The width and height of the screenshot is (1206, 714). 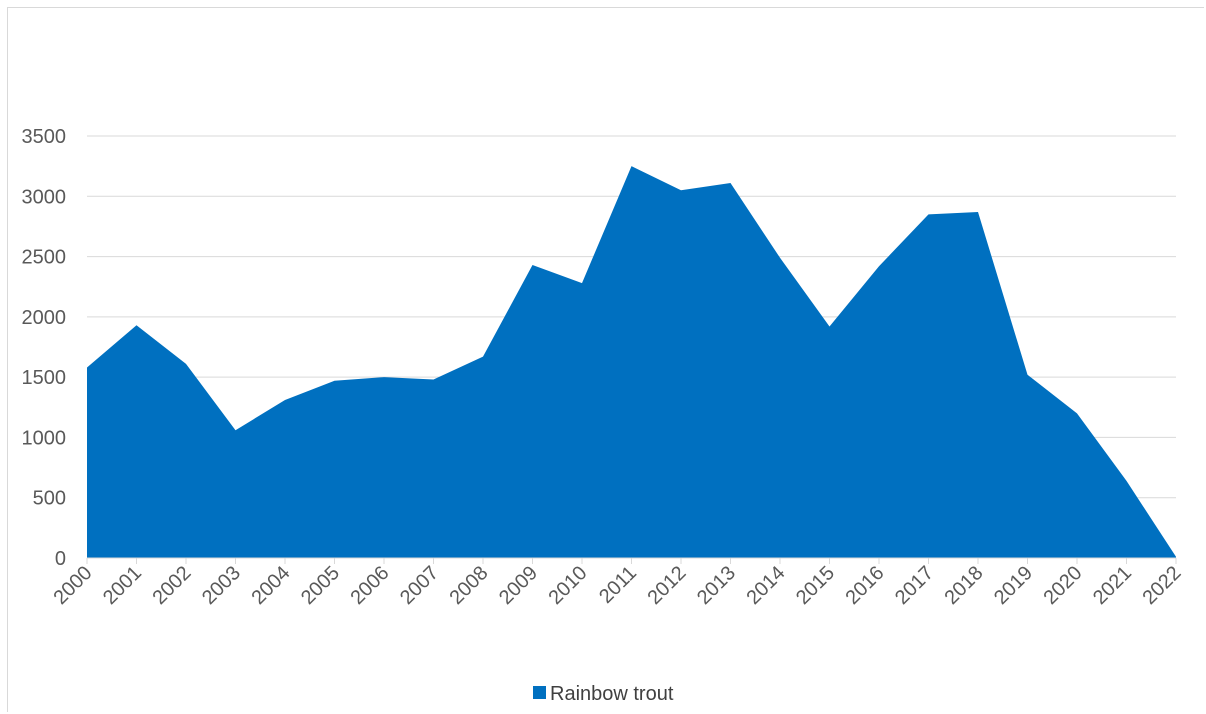 What do you see at coordinates (172, 585) in the screenshot?
I see `x-tick-label: 2002` at bounding box center [172, 585].